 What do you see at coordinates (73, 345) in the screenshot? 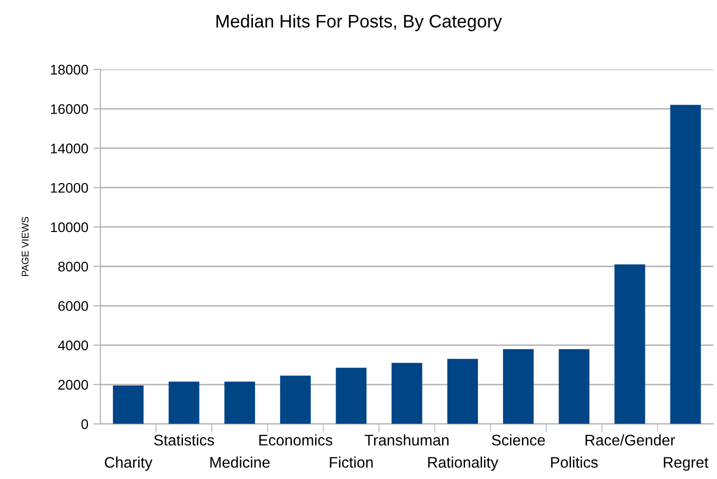
I see `y-tick-label: 4000` at bounding box center [73, 345].